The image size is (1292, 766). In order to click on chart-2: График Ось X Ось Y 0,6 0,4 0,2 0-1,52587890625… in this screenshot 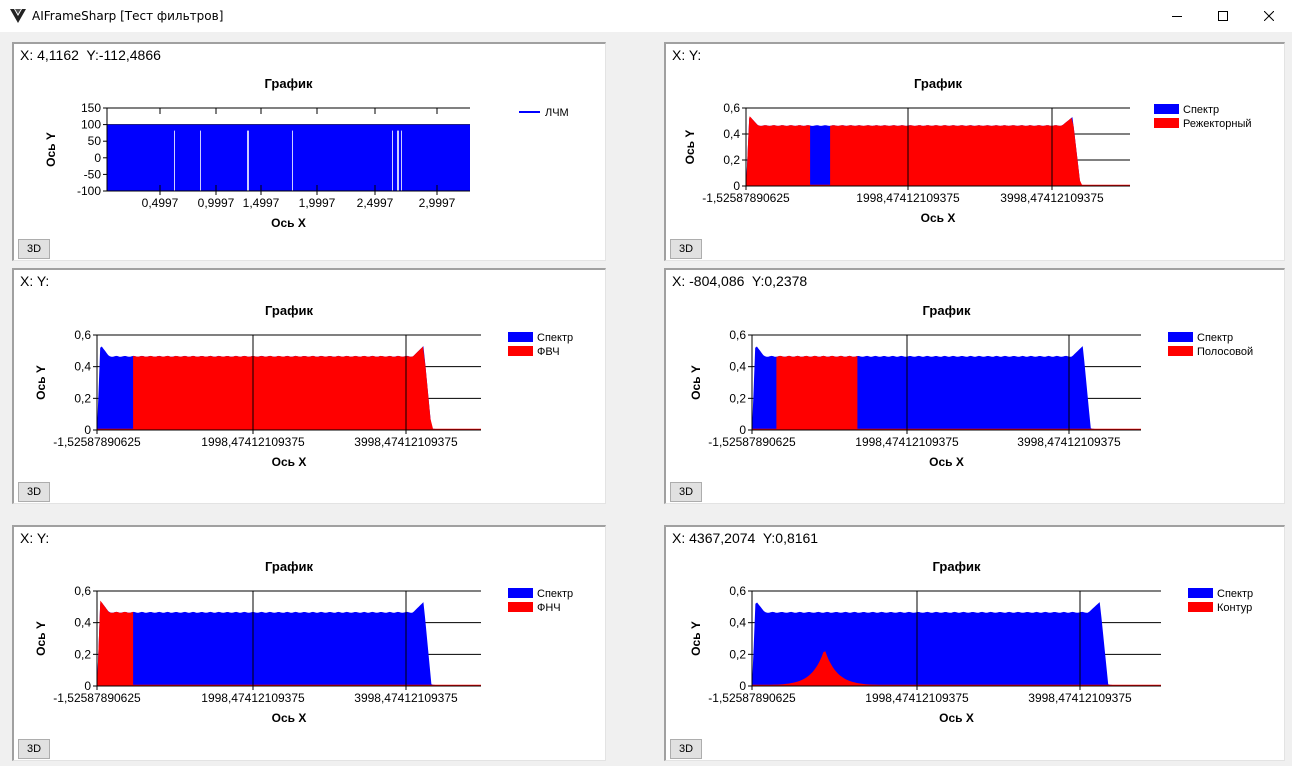, I will do `click(967, 150)`.